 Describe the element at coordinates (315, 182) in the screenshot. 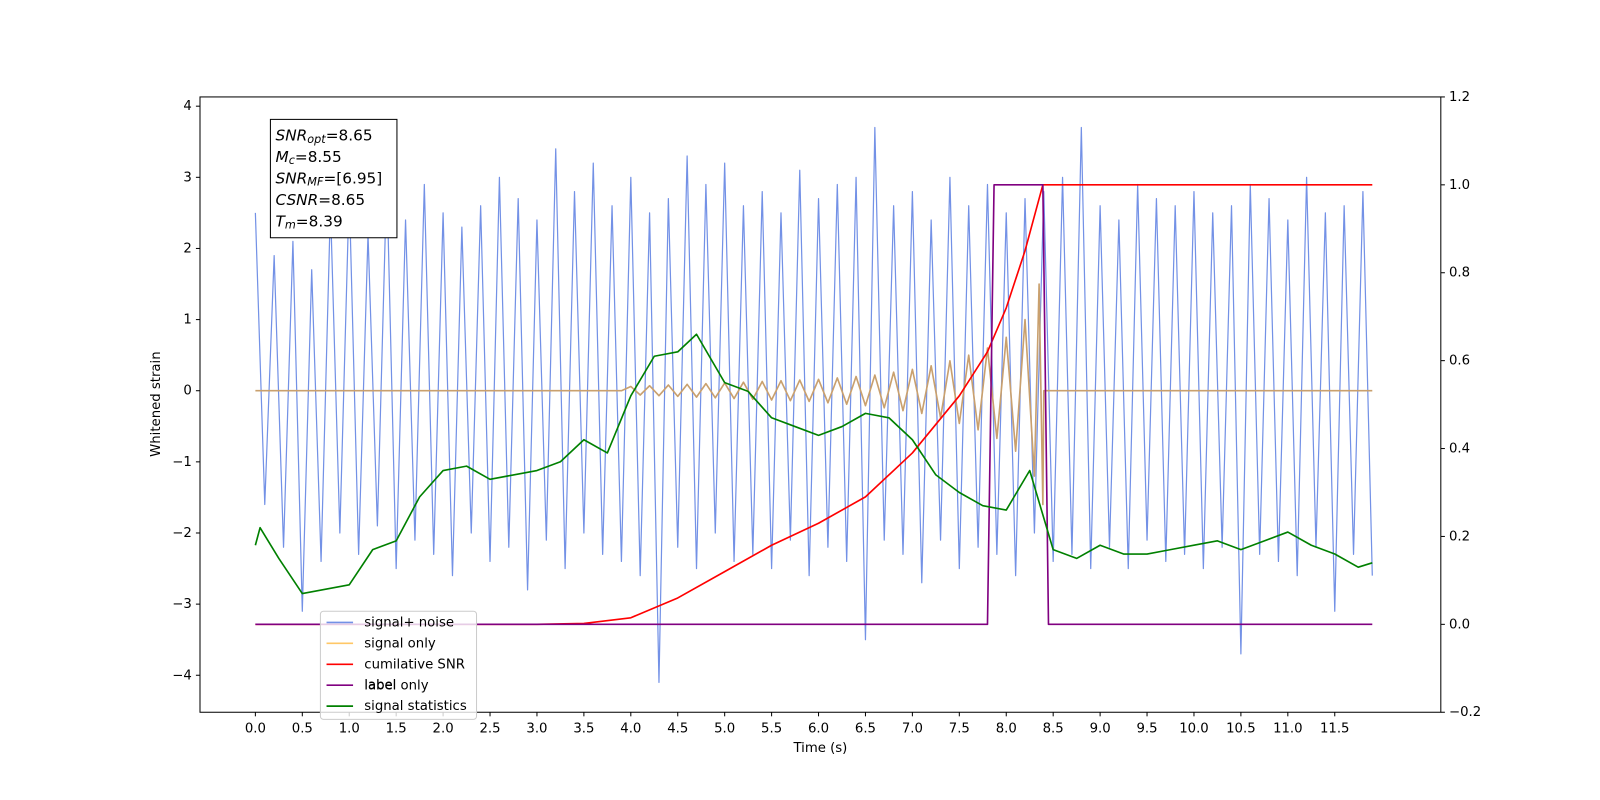

I see `annotation-subscript: MF` at that location.